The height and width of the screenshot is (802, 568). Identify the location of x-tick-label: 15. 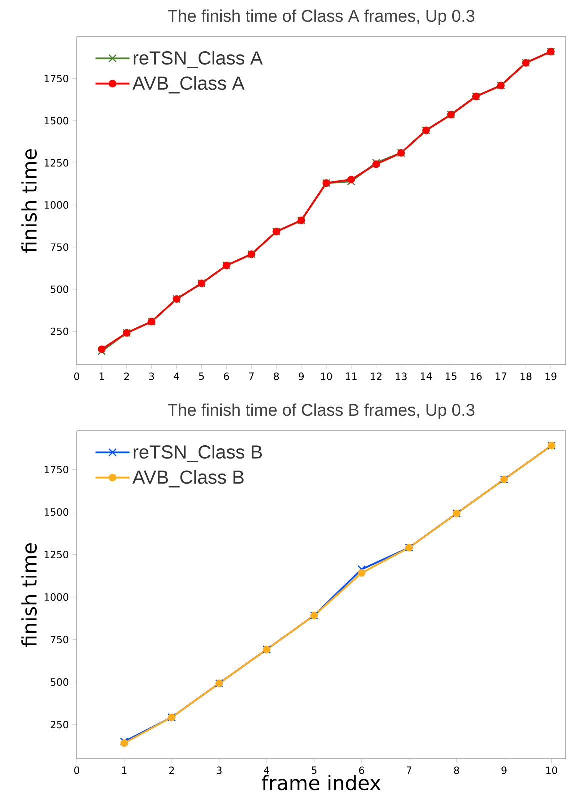
(451, 376).